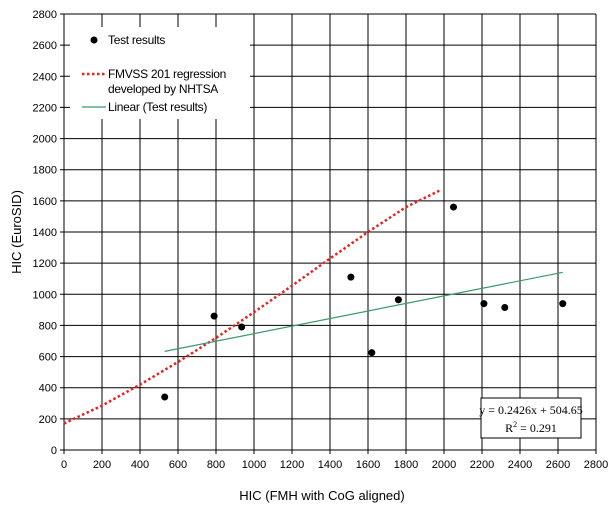 The image size is (608, 509). Describe the element at coordinates (330, 465) in the screenshot. I see `x-tick-label-1400: 1400` at that location.